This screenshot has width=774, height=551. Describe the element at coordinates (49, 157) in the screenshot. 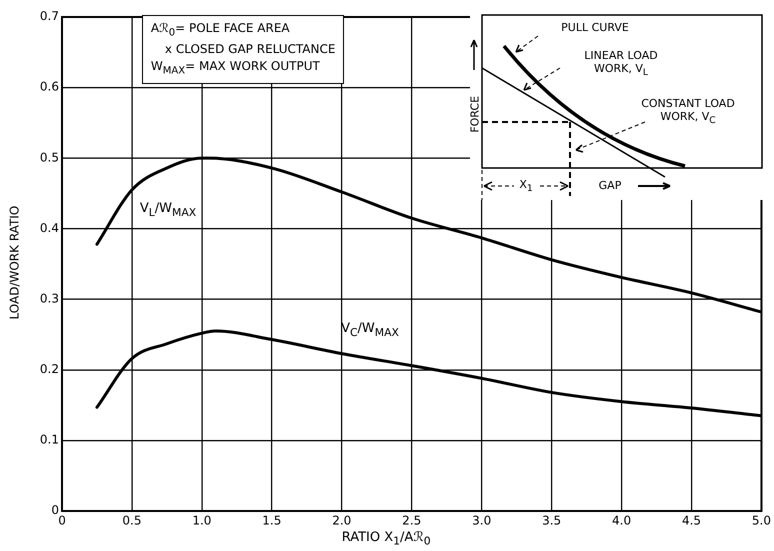

I see `y-tick-label: 0.5` at that location.